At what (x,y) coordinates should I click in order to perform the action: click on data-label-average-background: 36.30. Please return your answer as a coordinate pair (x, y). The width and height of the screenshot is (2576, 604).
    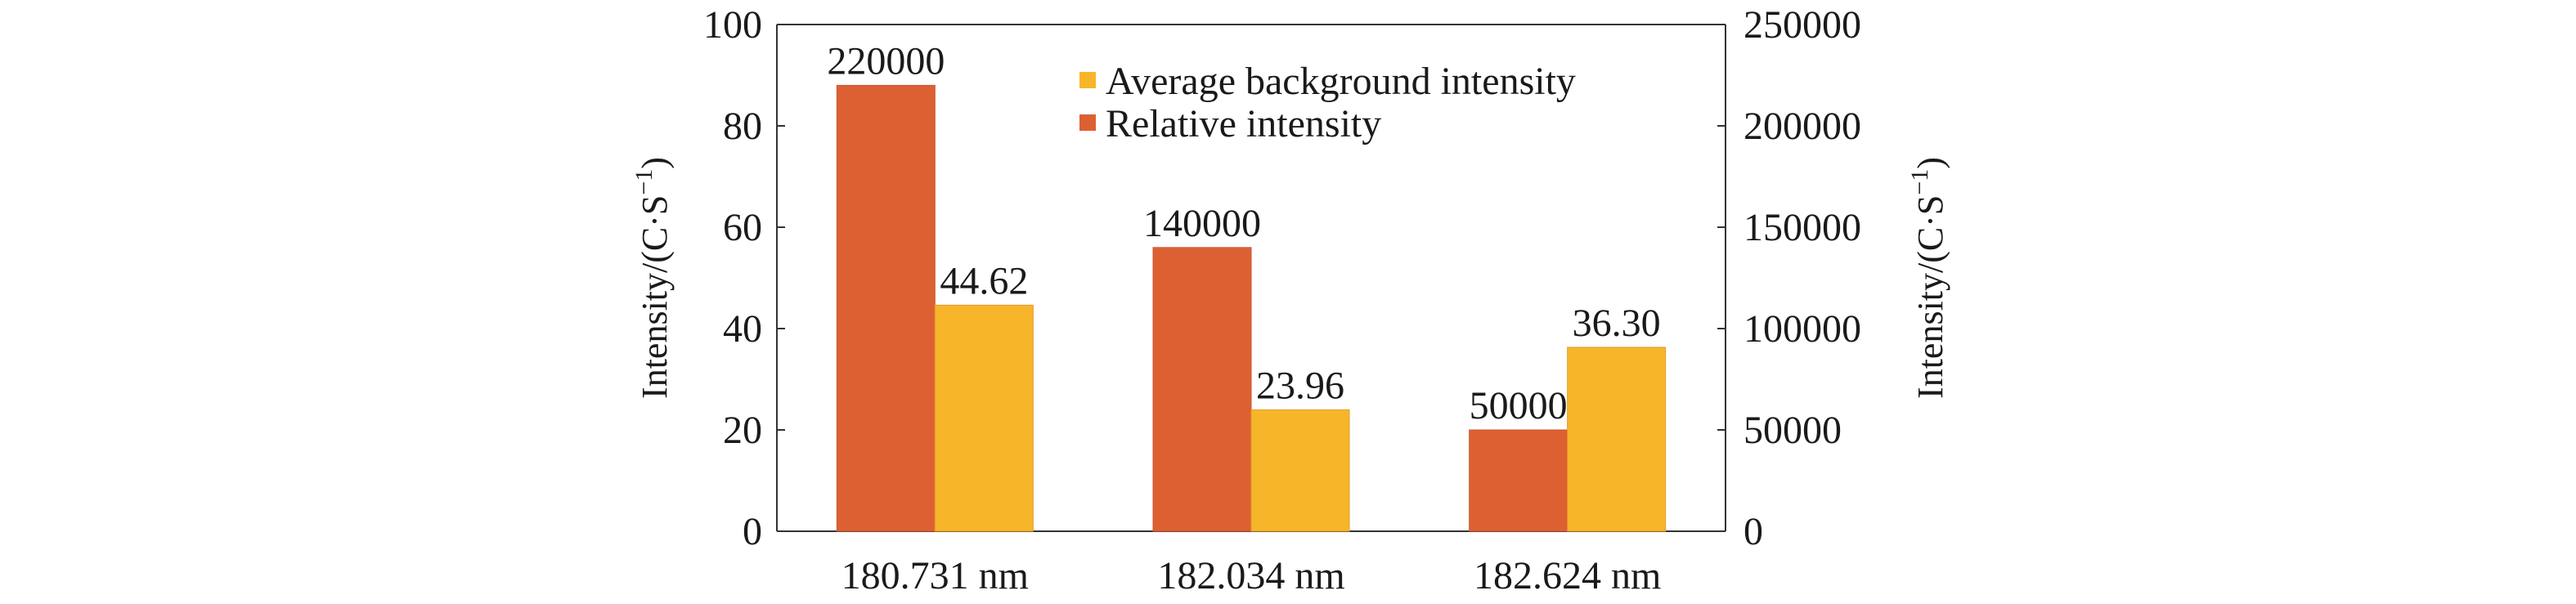
    Looking at the image, I should click on (1617, 323).